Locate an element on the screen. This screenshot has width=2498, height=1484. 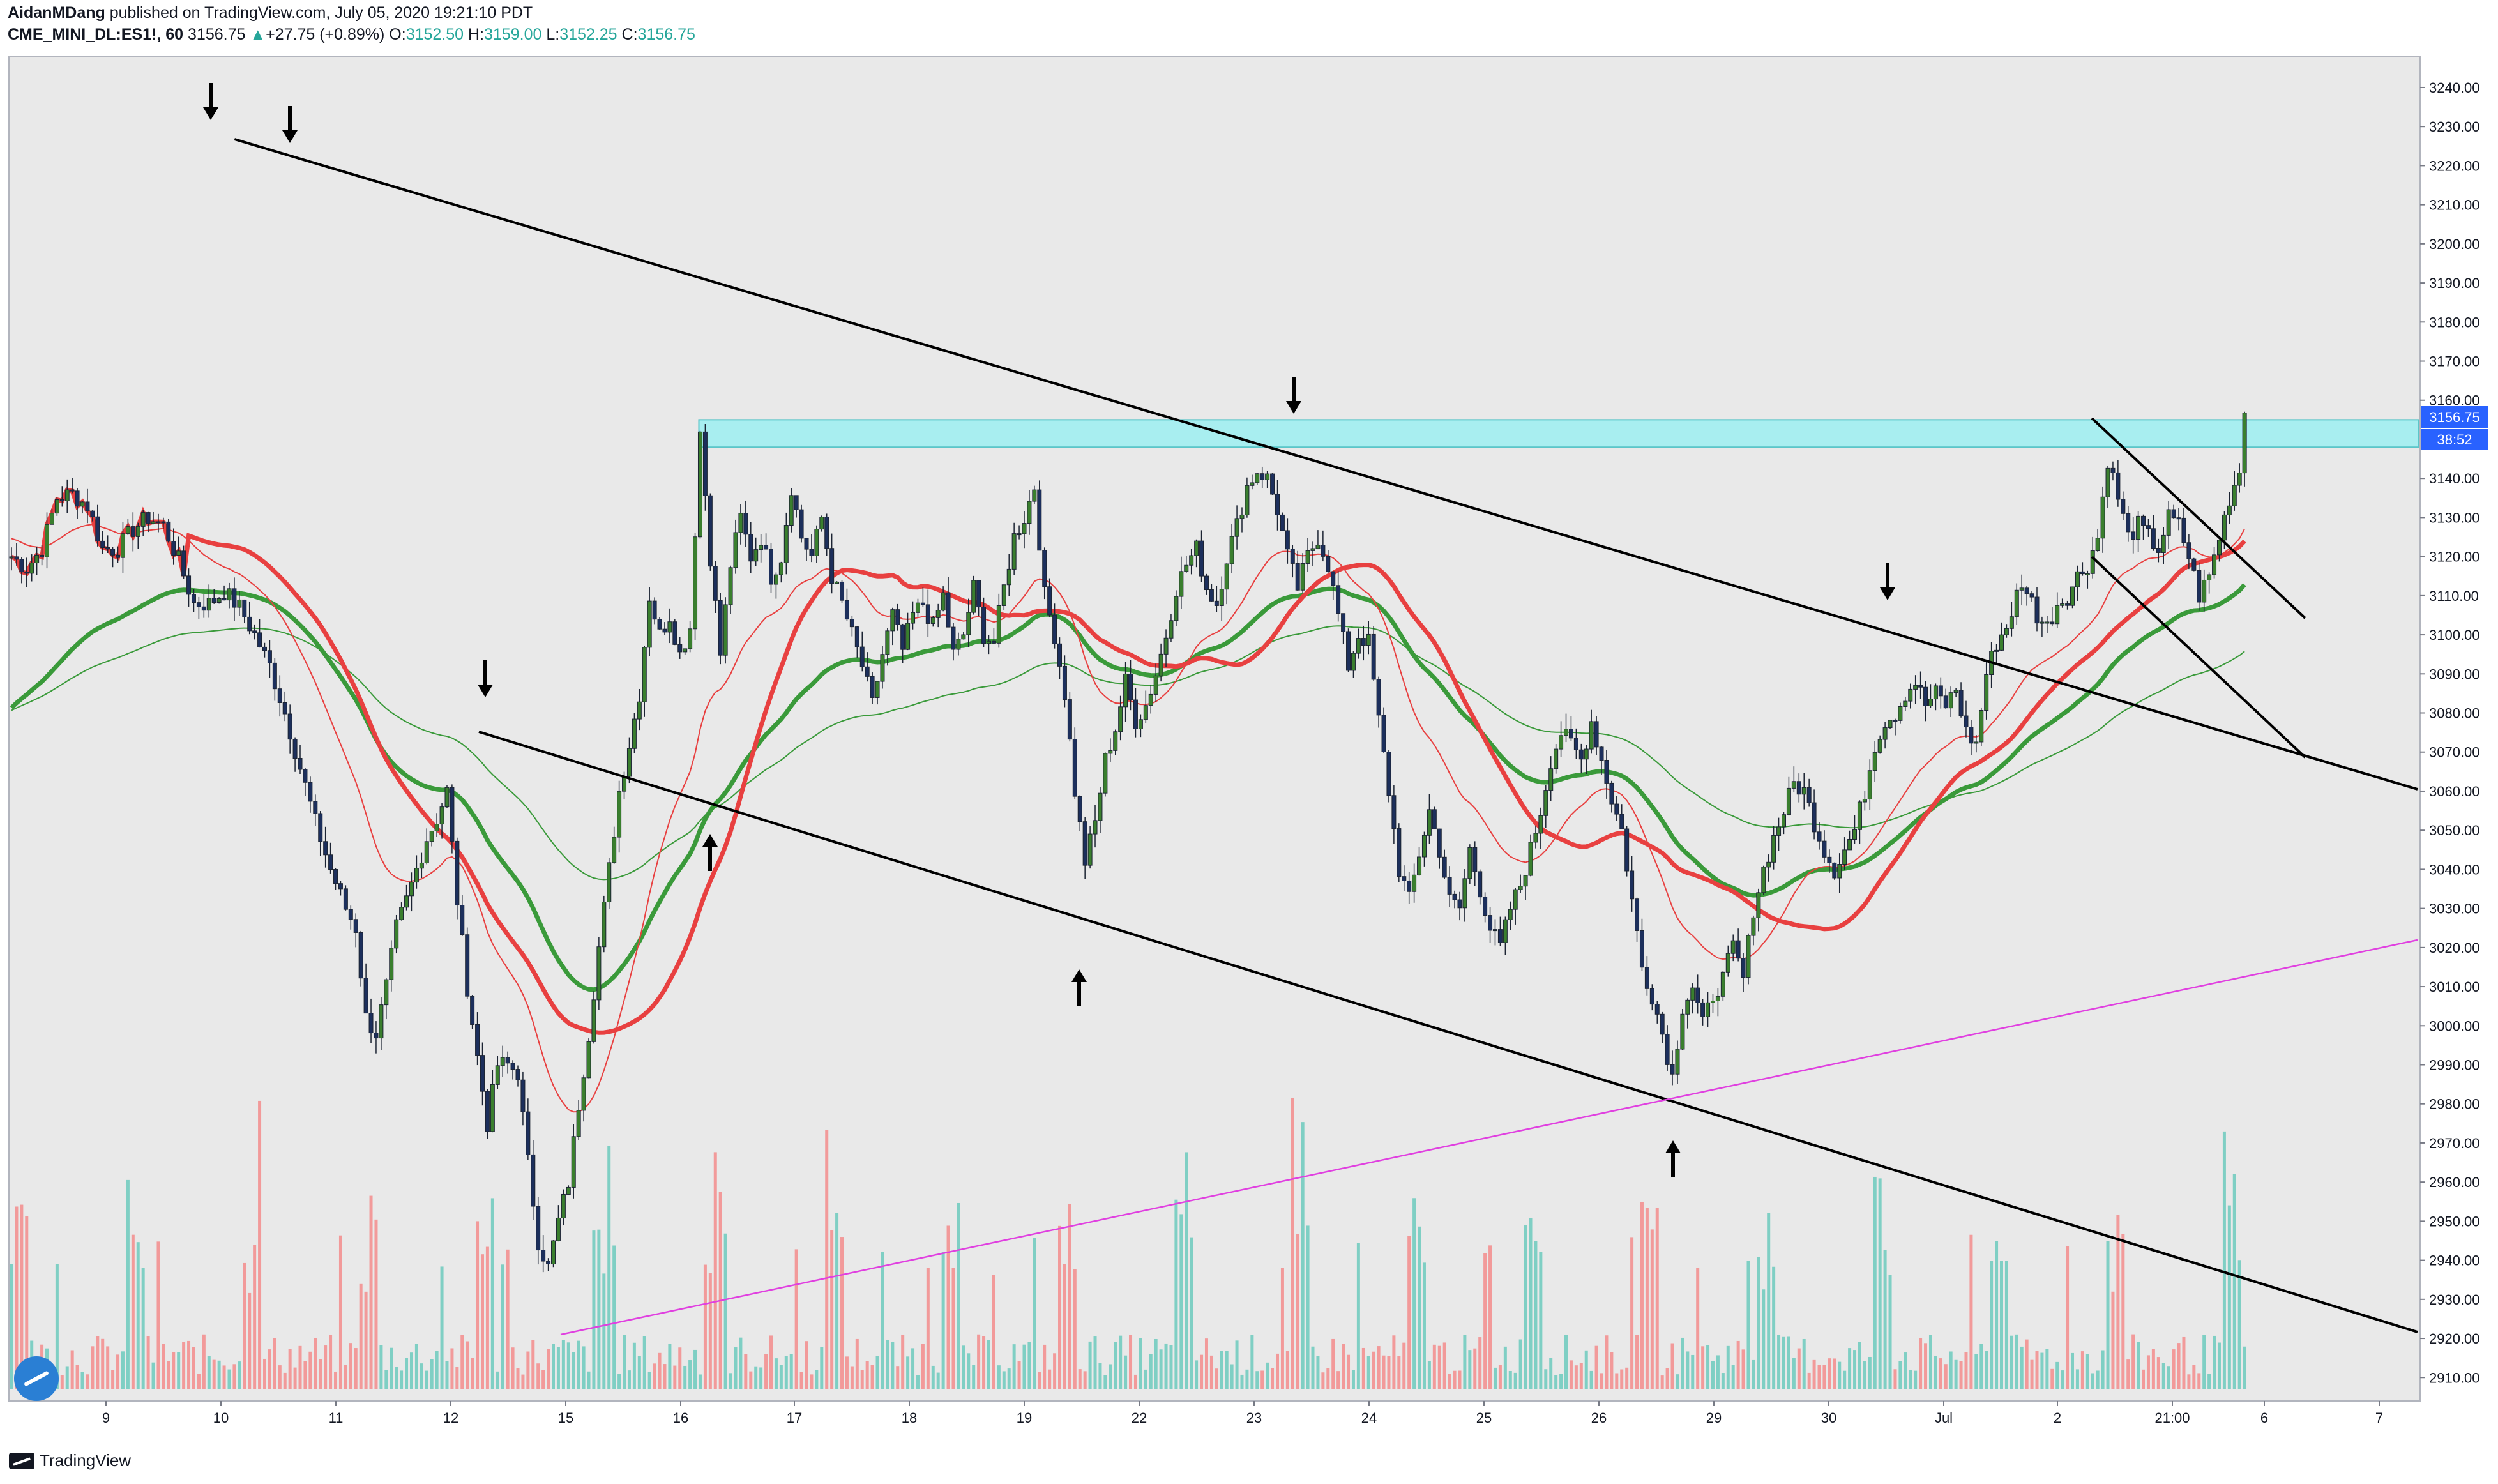
y-tick-label: 3120.00 is located at coordinates (2455, 557).